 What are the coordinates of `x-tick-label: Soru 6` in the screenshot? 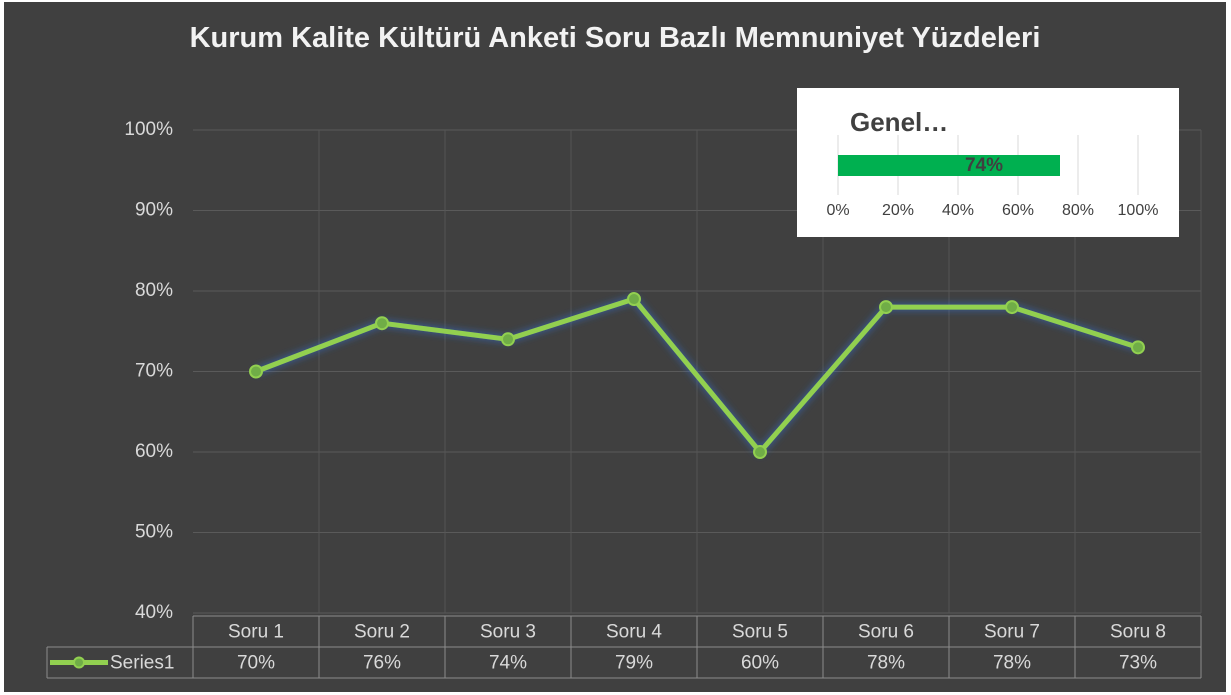 It's located at (886, 632).